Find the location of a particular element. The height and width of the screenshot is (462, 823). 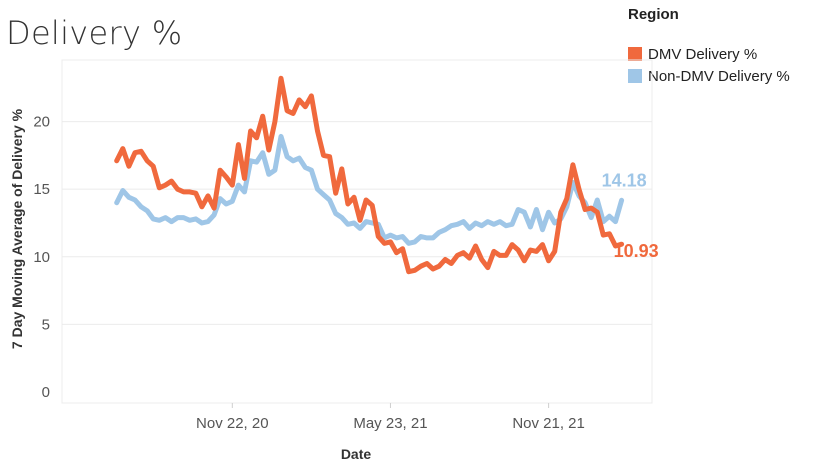

legend-title: Region is located at coordinates (653, 14).